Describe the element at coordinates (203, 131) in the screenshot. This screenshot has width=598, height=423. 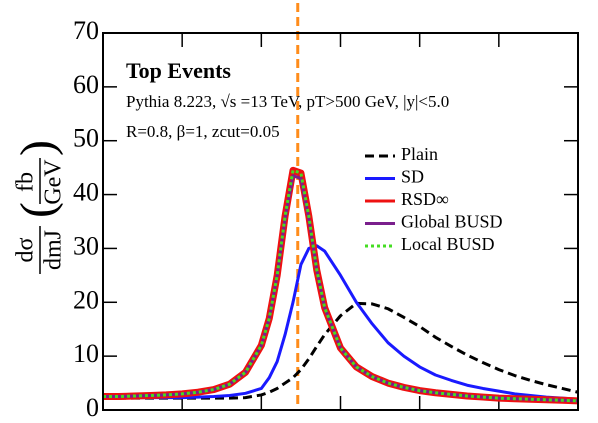
I see `annotation: R=0.8, β=1, zcut=0.05` at that location.